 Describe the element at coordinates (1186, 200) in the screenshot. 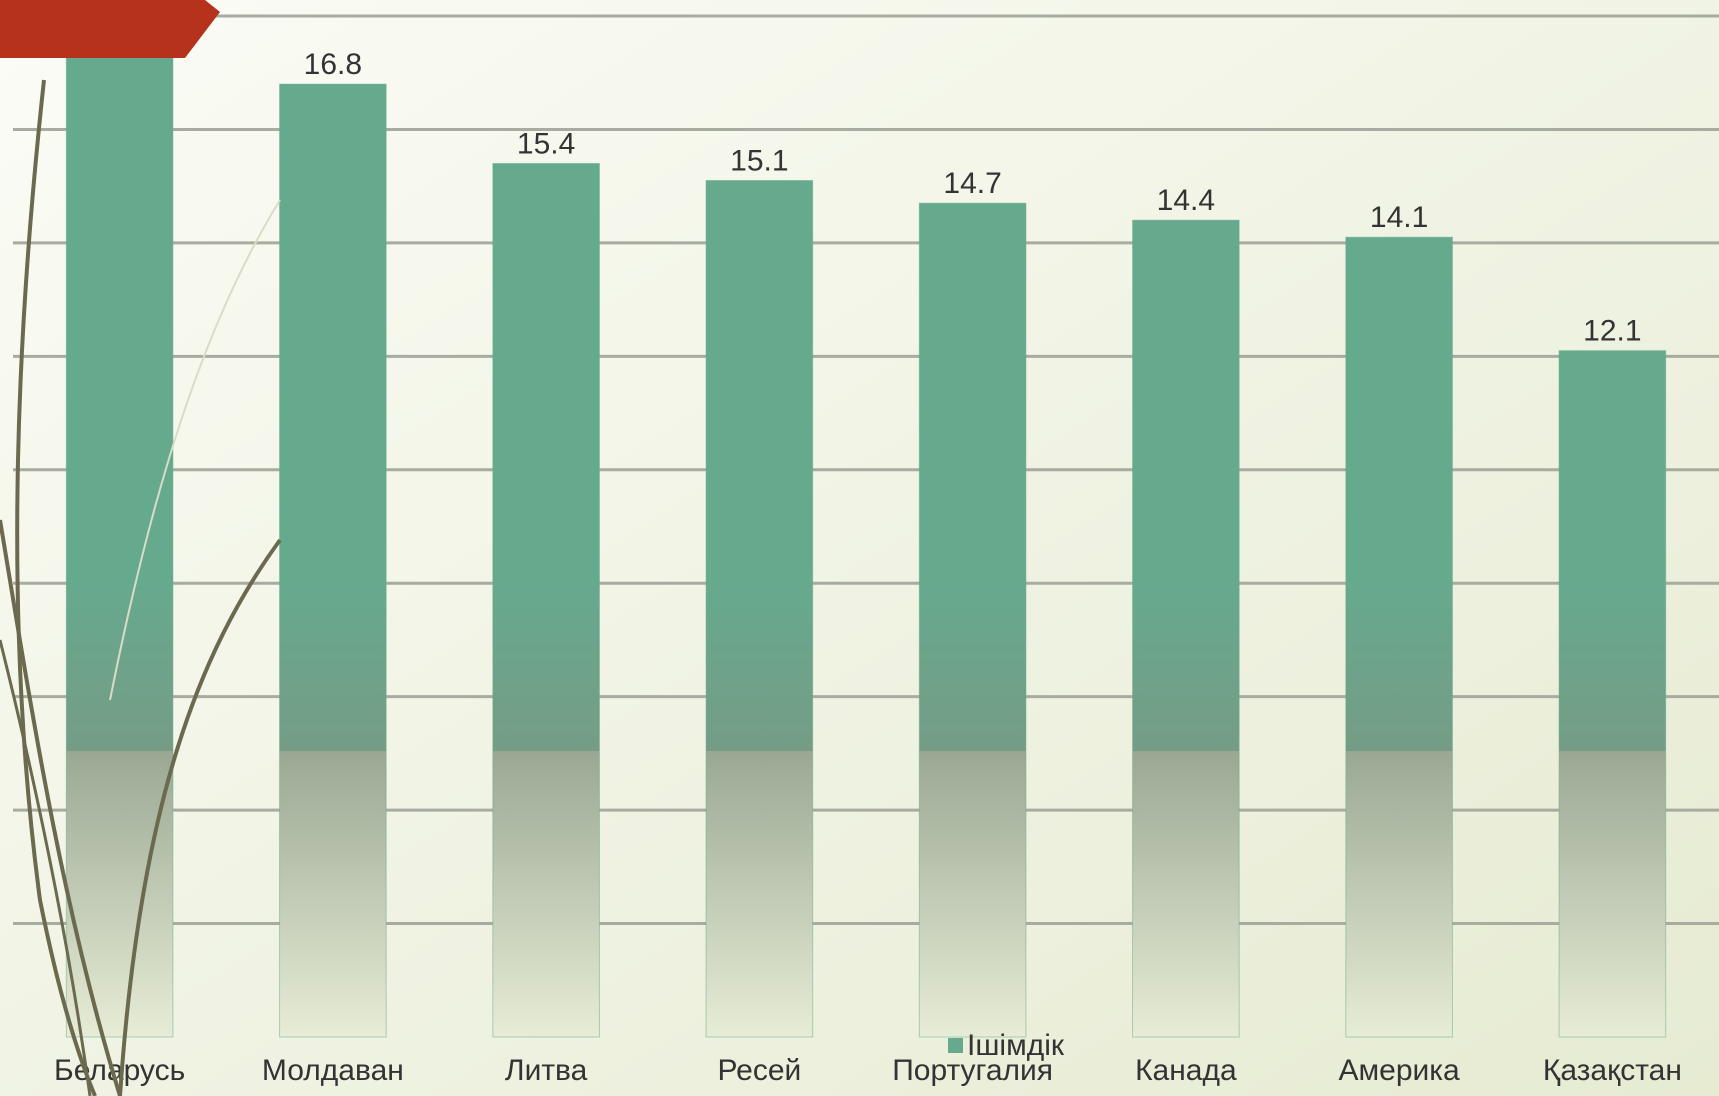

I see `data-label: 14.4` at that location.